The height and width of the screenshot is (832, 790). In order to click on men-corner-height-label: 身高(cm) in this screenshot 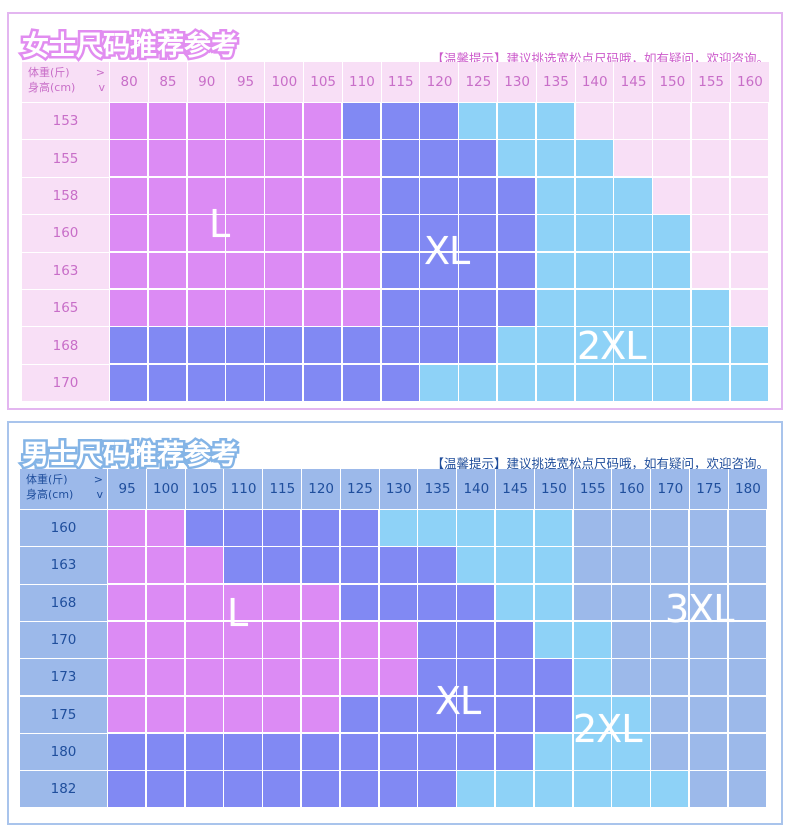, I will do `click(50, 494)`.